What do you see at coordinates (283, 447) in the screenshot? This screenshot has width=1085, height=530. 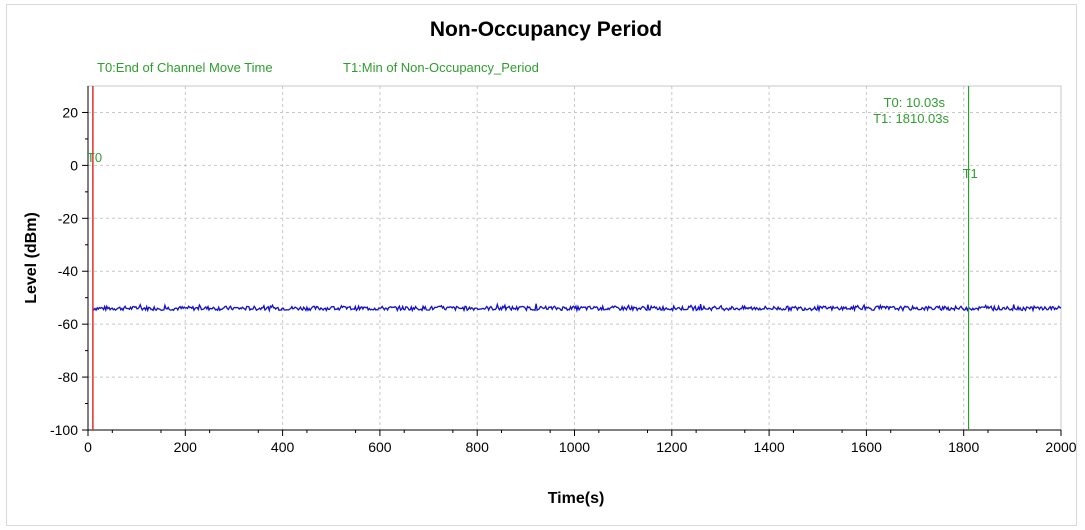 I see `x-tick-label: 400` at bounding box center [283, 447].